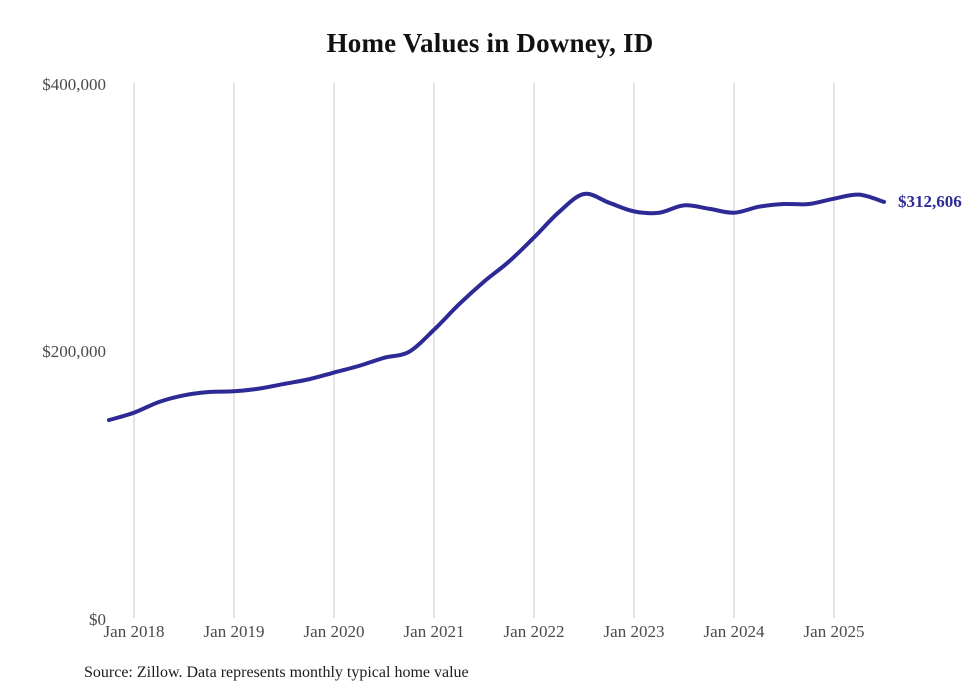 The height and width of the screenshot is (699, 980). Describe the element at coordinates (634, 631) in the screenshot. I see `x-axis-tick-jan-2023: Jan 2023` at that location.